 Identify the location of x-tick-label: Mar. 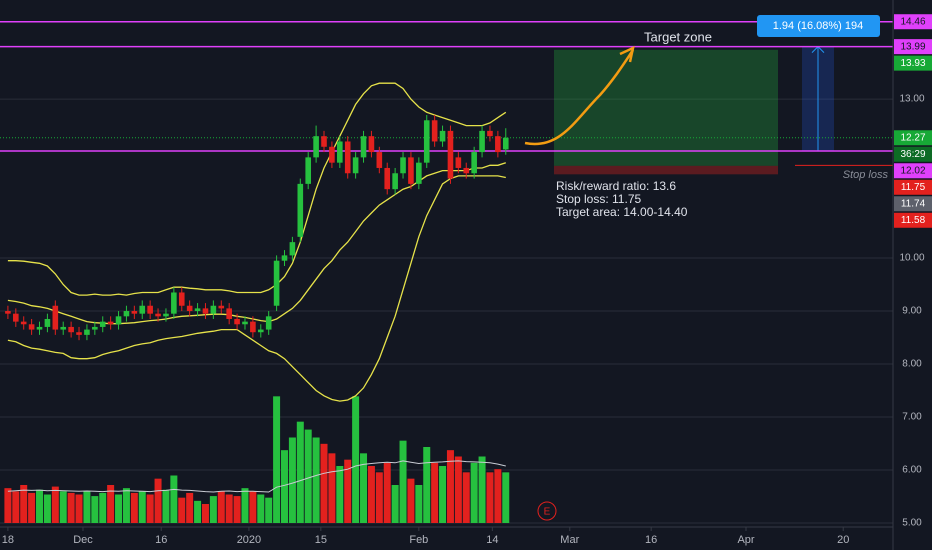
(569, 540).